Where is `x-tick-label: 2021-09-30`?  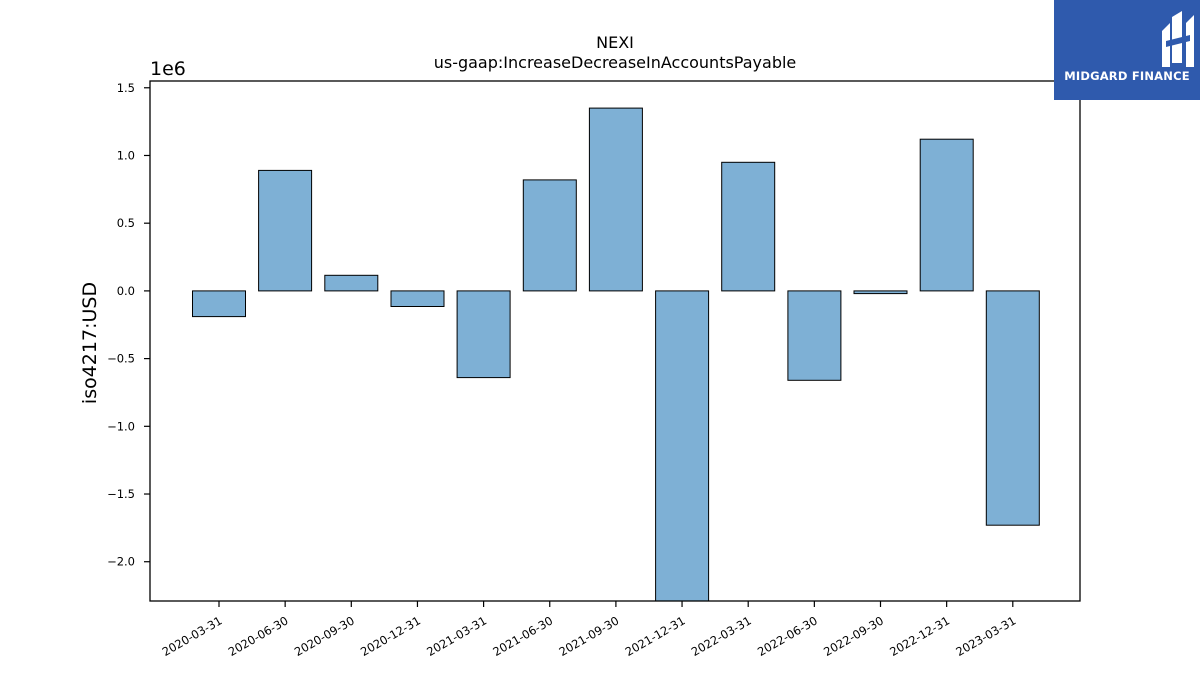 x-tick-label: 2021-09-30 is located at coordinates (589, 636).